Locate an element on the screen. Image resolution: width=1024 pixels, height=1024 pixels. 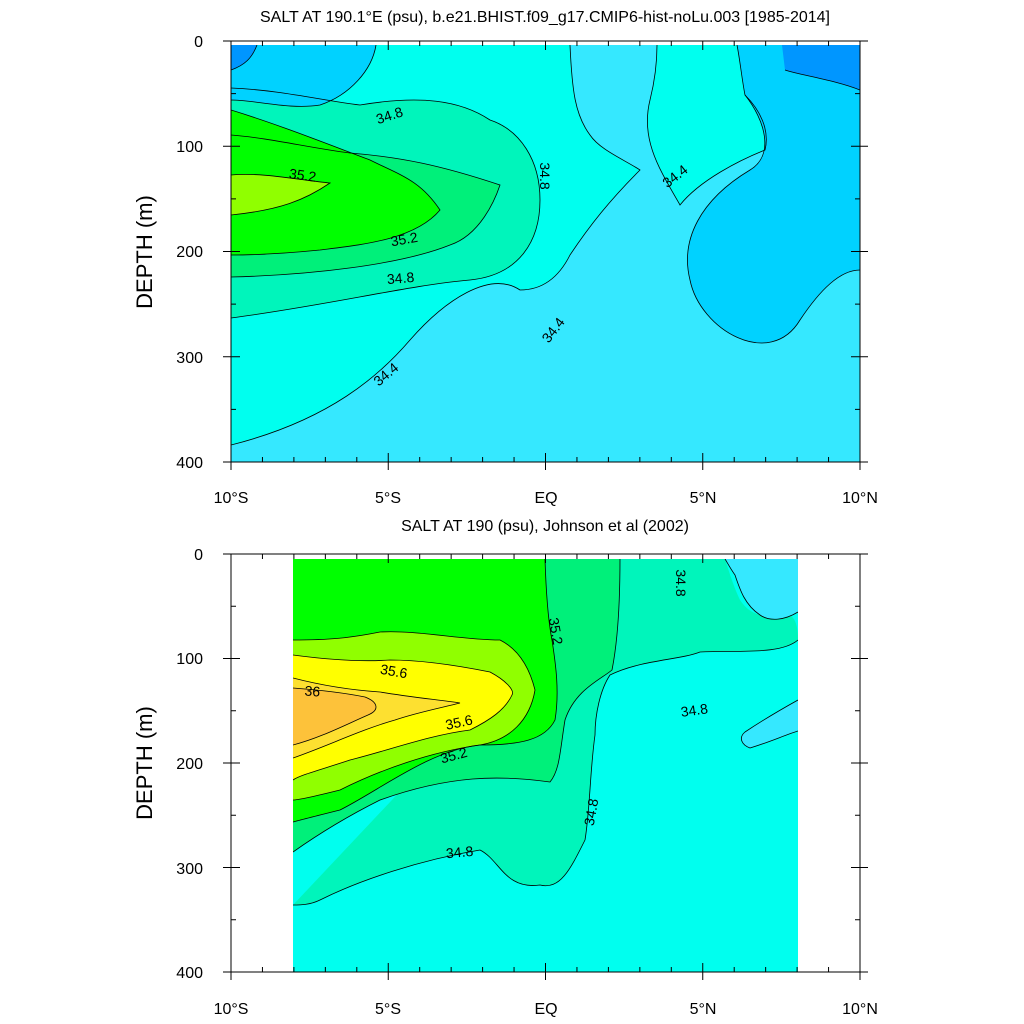
fill-34.2-east is located at coordinates (773, 253).